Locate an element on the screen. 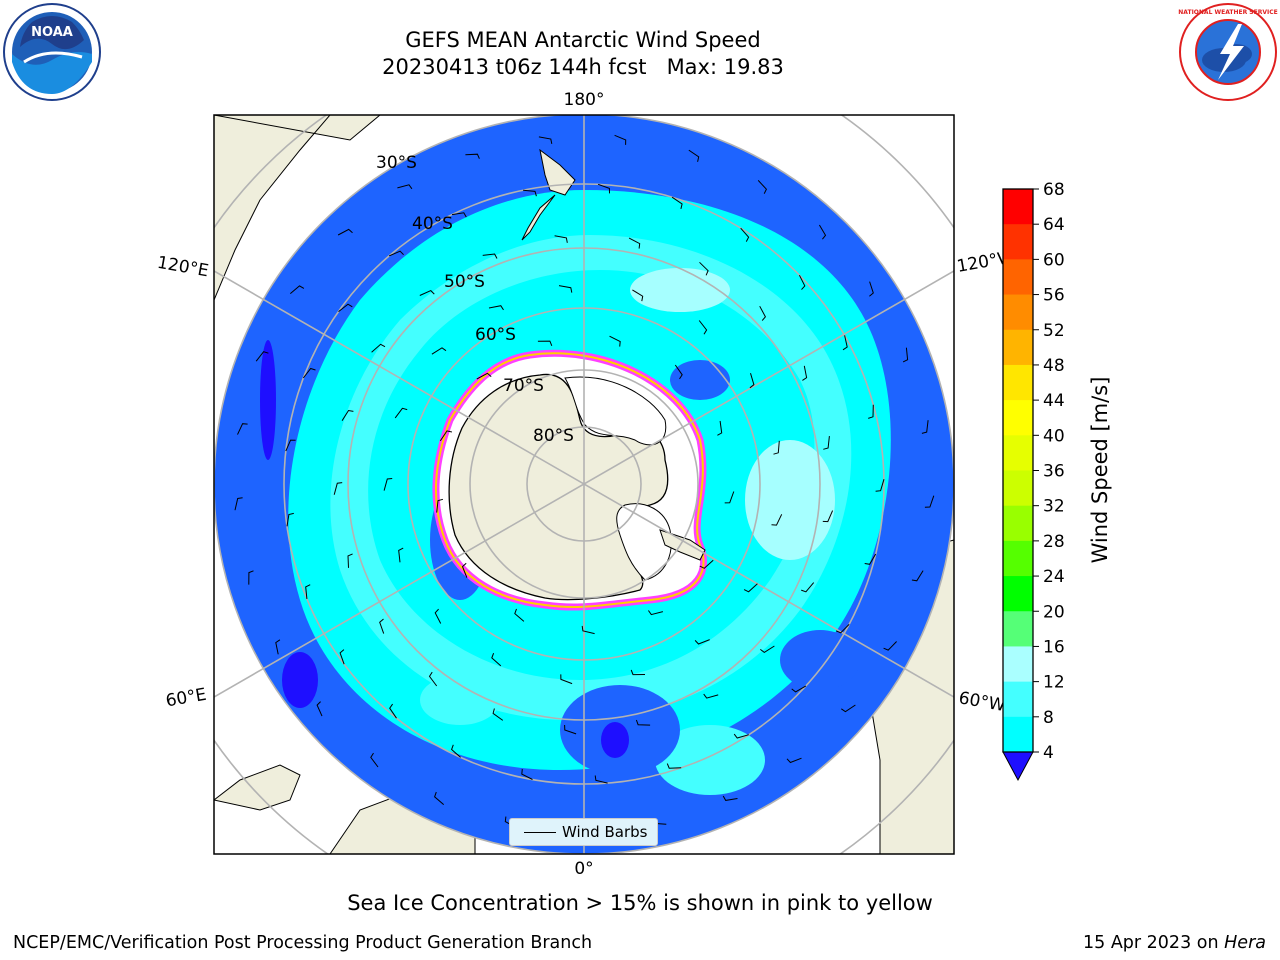 The height and width of the screenshot is (960, 1280). svg-text: NOAA is located at coordinates (52, 32).